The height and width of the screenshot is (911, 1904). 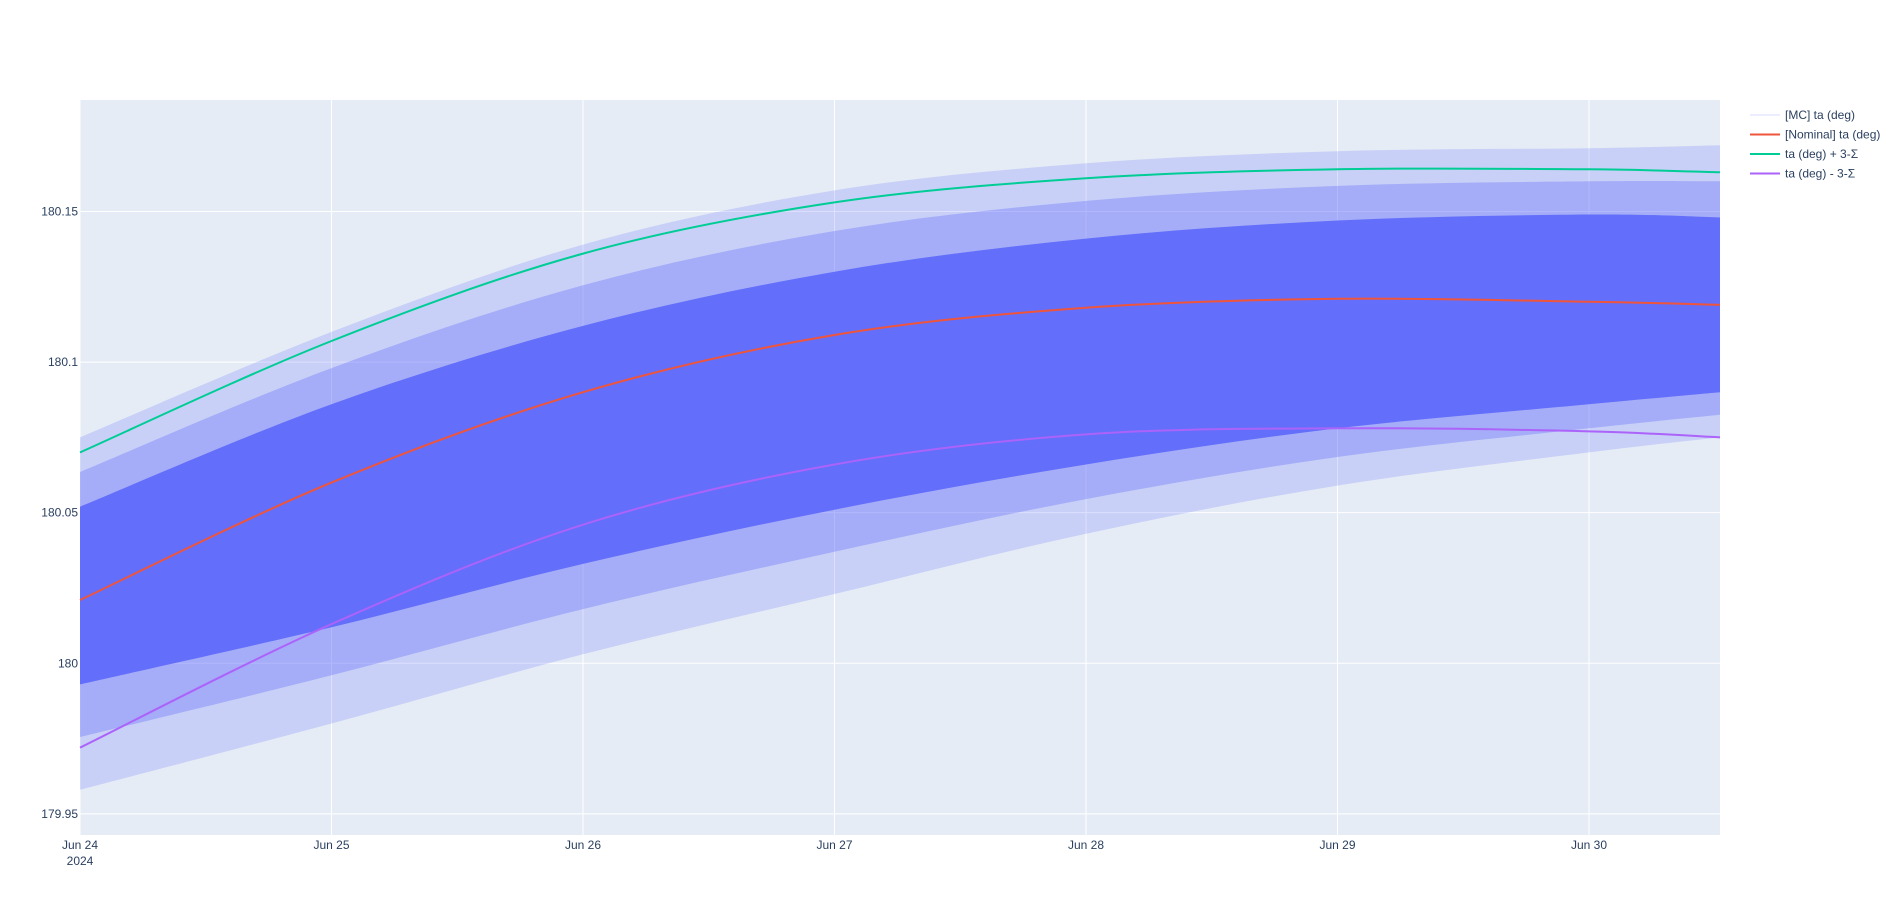 I want to click on legend-label-nominal: [Nominal] ta (deg), so click(x=1832, y=135).